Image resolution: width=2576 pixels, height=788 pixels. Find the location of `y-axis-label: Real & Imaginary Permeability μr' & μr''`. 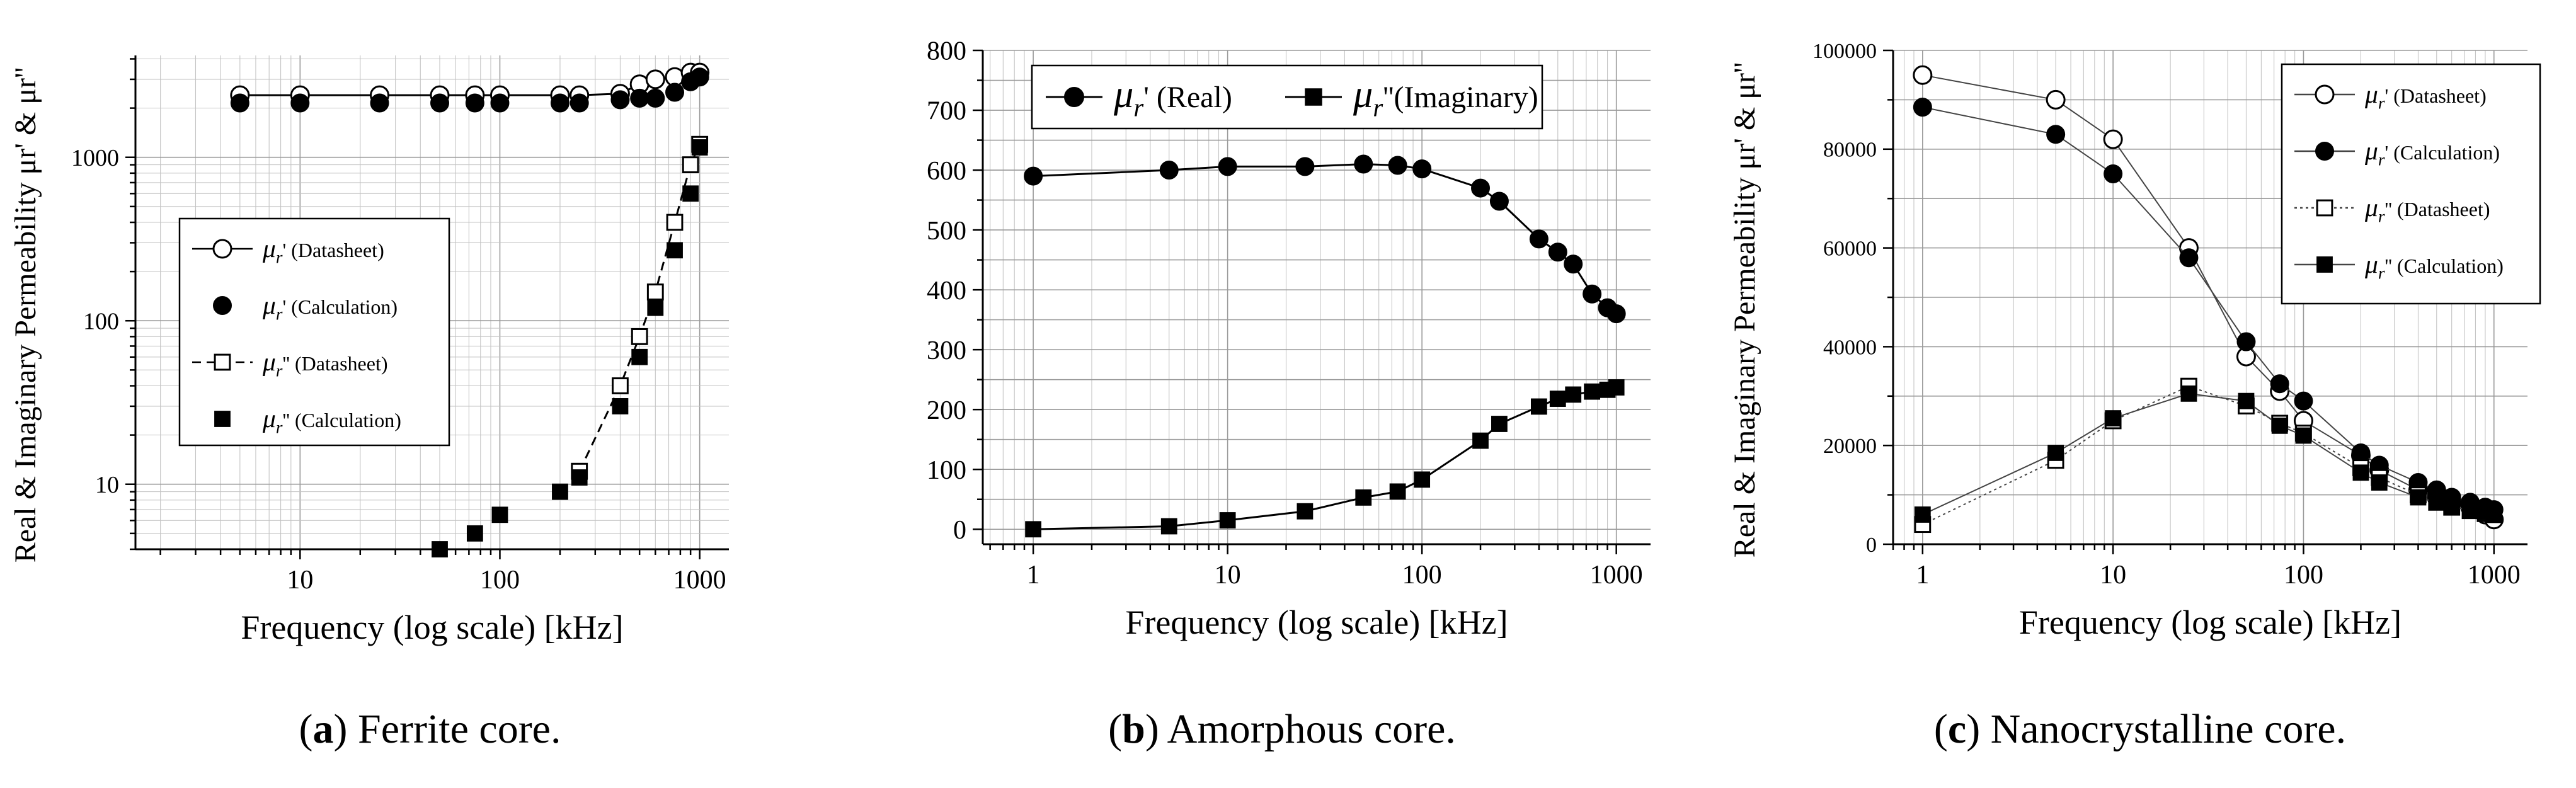

y-axis-label: Real & Imaginary Permeability μr' & μr'' is located at coordinates (25, 315).